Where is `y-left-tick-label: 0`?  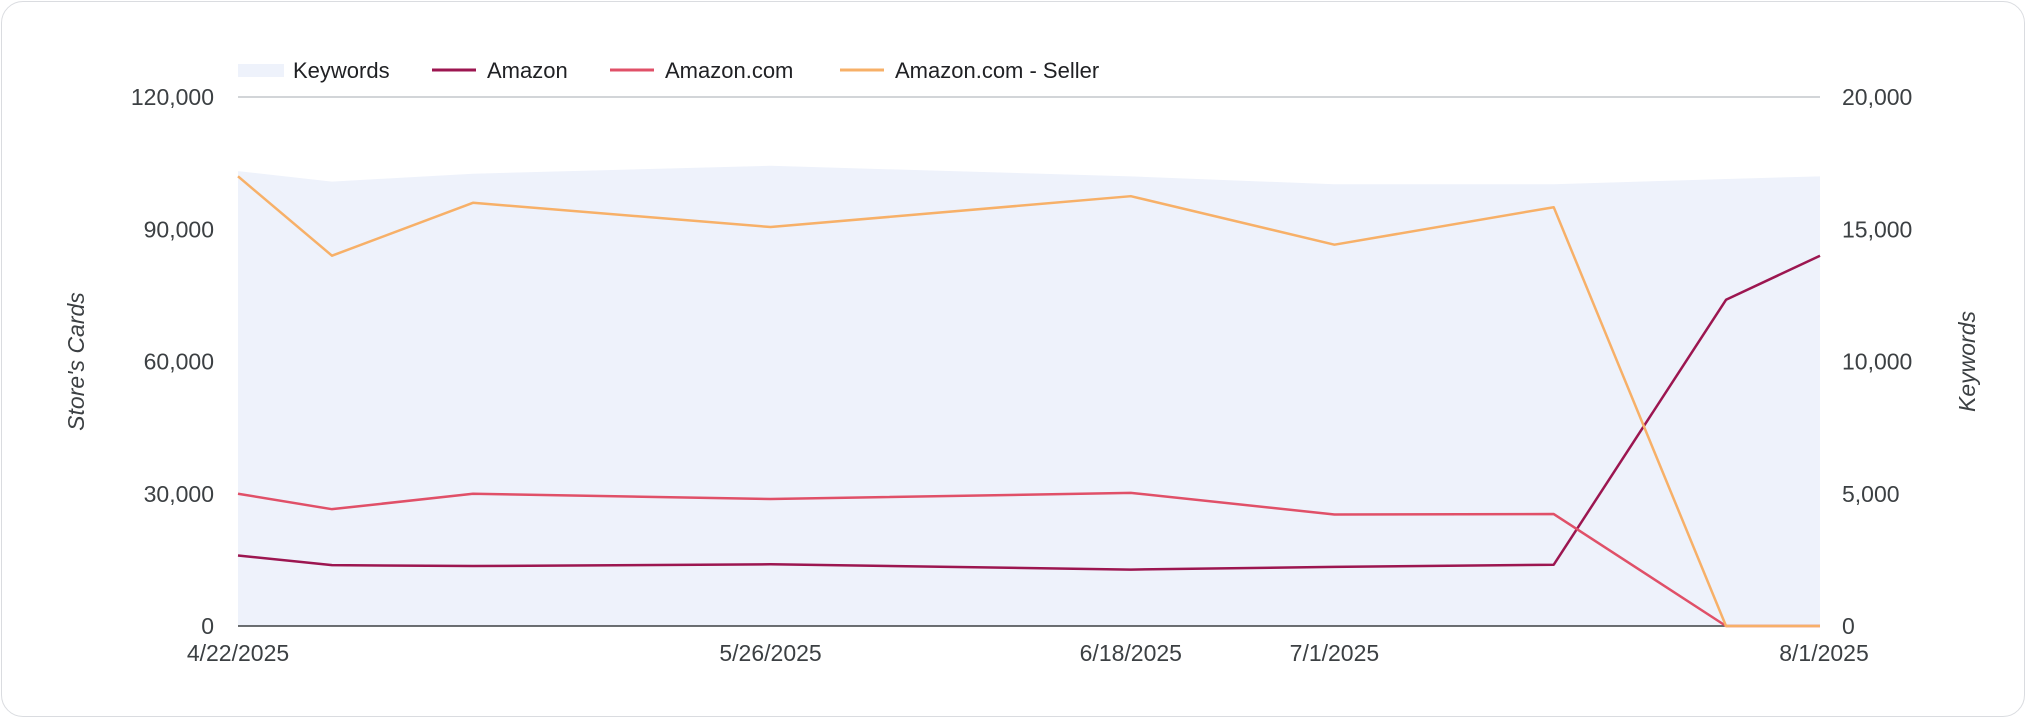 y-left-tick-label: 0 is located at coordinates (207, 626).